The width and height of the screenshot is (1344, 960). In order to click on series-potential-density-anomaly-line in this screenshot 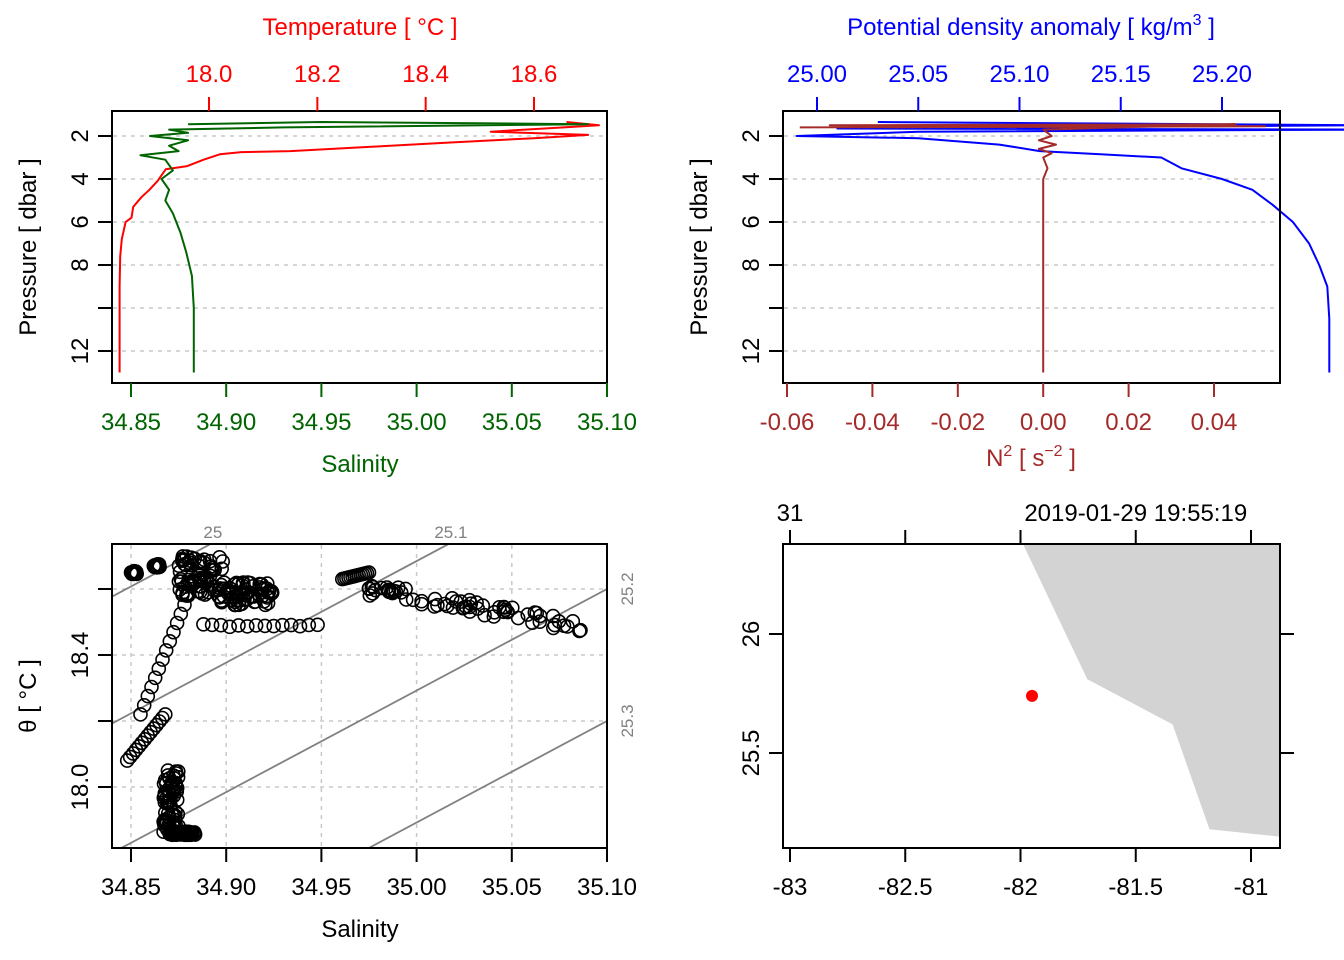, I will do `click(1069, 247)`.